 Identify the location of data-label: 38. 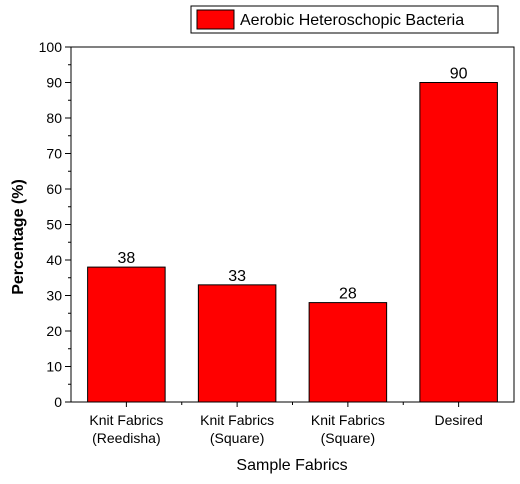
(126, 258).